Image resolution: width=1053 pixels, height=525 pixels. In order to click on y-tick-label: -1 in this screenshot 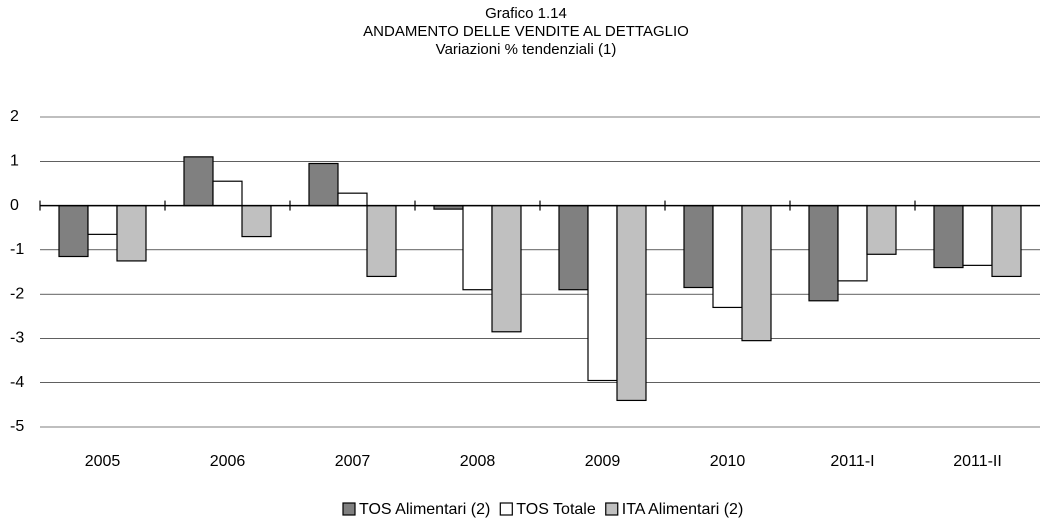, I will do `click(17, 249)`.